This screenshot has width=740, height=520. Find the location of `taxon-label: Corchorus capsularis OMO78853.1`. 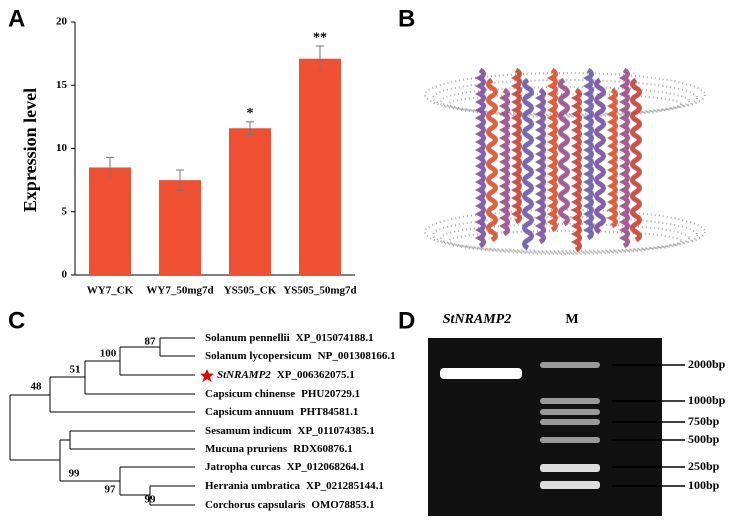

taxon-label: Corchorus capsularis OMO78853.1 is located at coordinates (290, 505).